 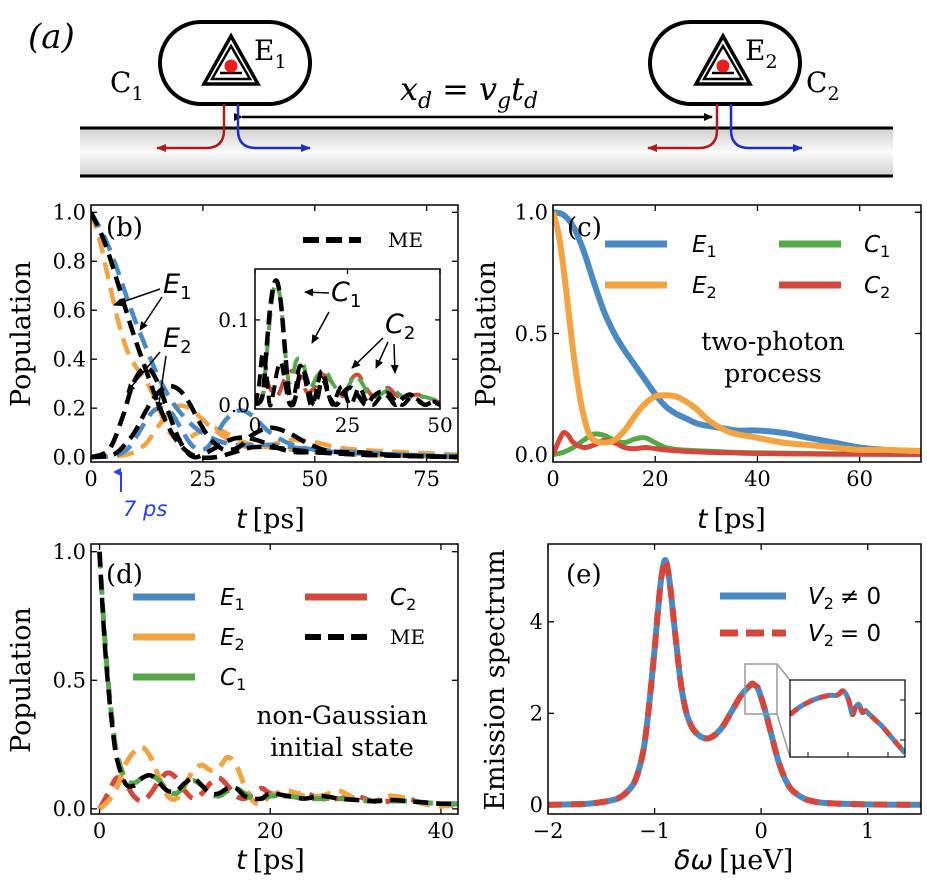 What do you see at coordinates (279, 639) in the screenshot?
I see `panel-d-legend: E1 C2 E2 ME C1` at bounding box center [279, 639].